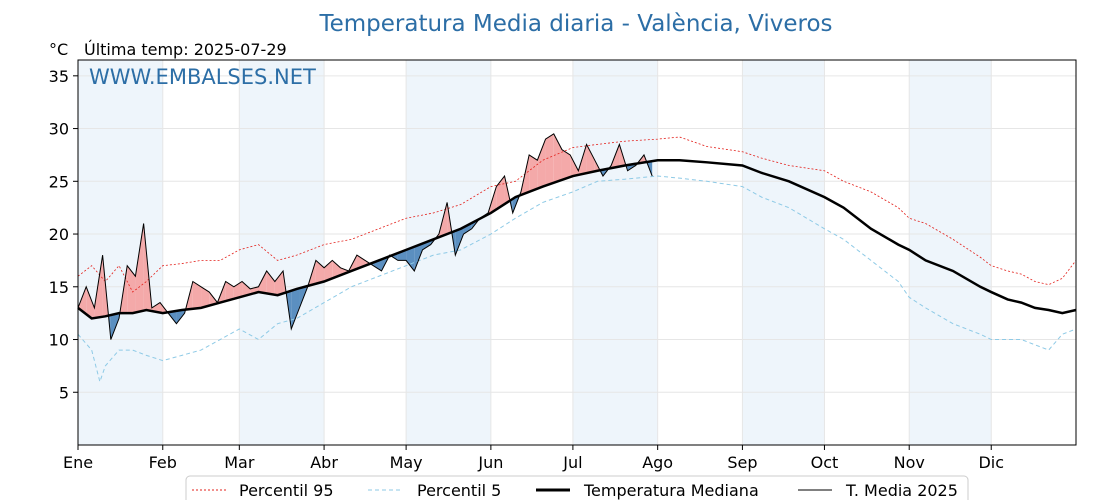 The height and width of the screenshot is (500, 1120). What do you see at coordinates (185, 49) in the screenshot?
I see `last-temp-subtitle: Última temp: 2025-07-29` at bounding box center [185, 49].